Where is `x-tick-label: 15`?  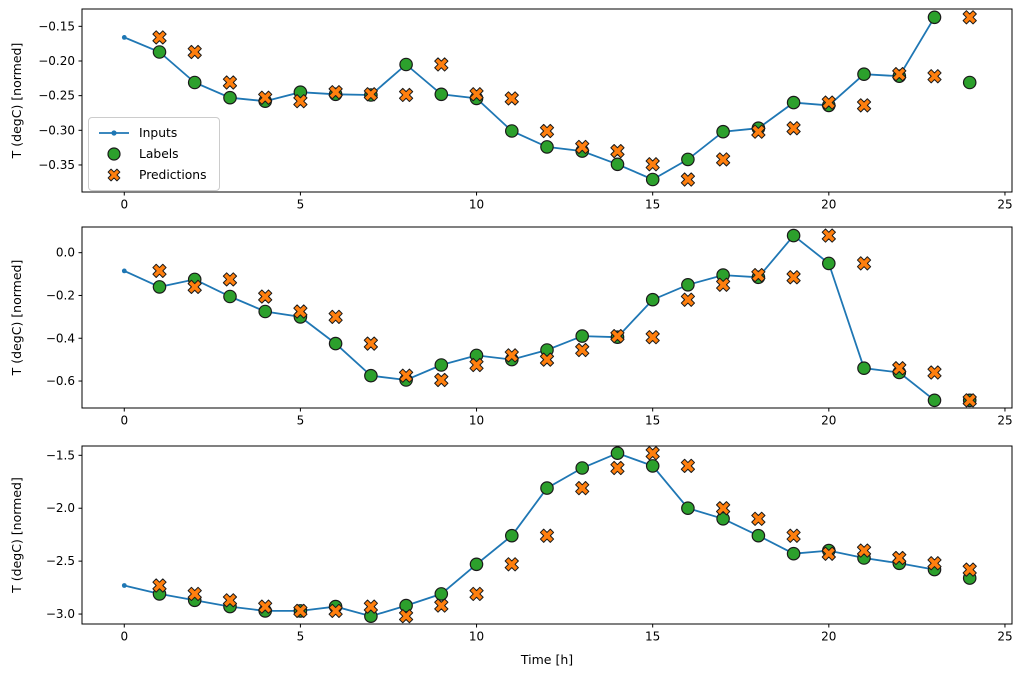 x-tick-label: 15 is located at coordinates (652, 421).